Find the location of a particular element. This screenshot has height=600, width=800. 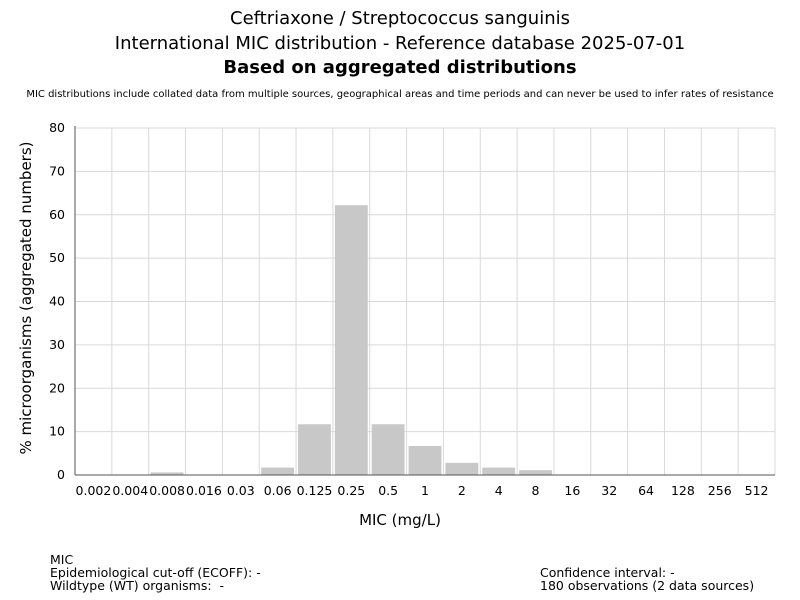

x-tick-label: 0.06 is located at coordinates (278, 490).